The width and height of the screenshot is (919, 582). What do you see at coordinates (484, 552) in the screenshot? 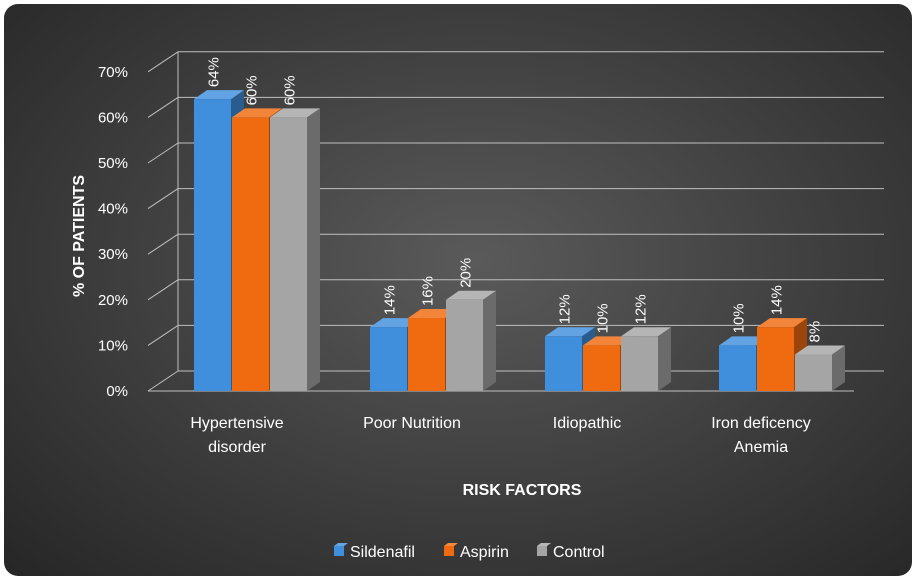
I see `legend-label: Aspirin` at bounding box center [484, 552].